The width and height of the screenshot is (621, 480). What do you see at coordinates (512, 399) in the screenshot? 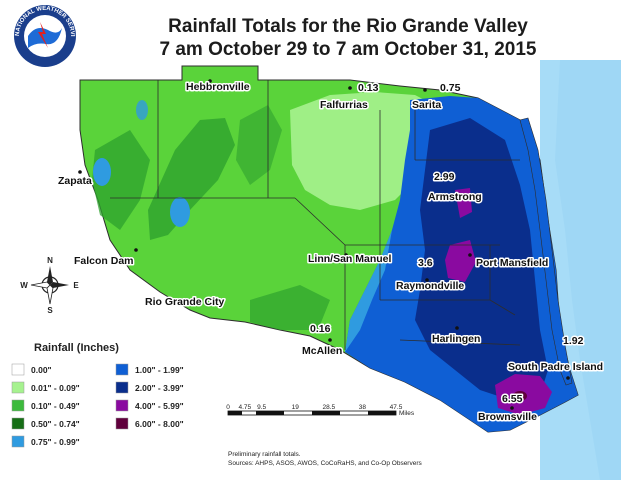
I see `amount-brownsville: 6.55` at bounding box center [512, 399].